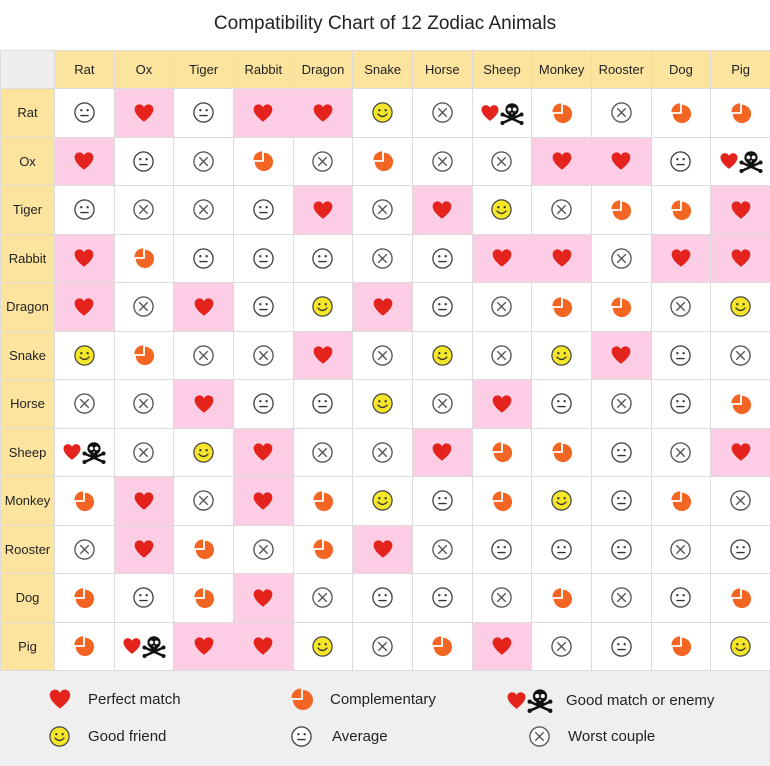  What do you see at coordinates (27, 598) in the screenshot?
I see `row-header-label: Dog` at bounding box center [27, 598].